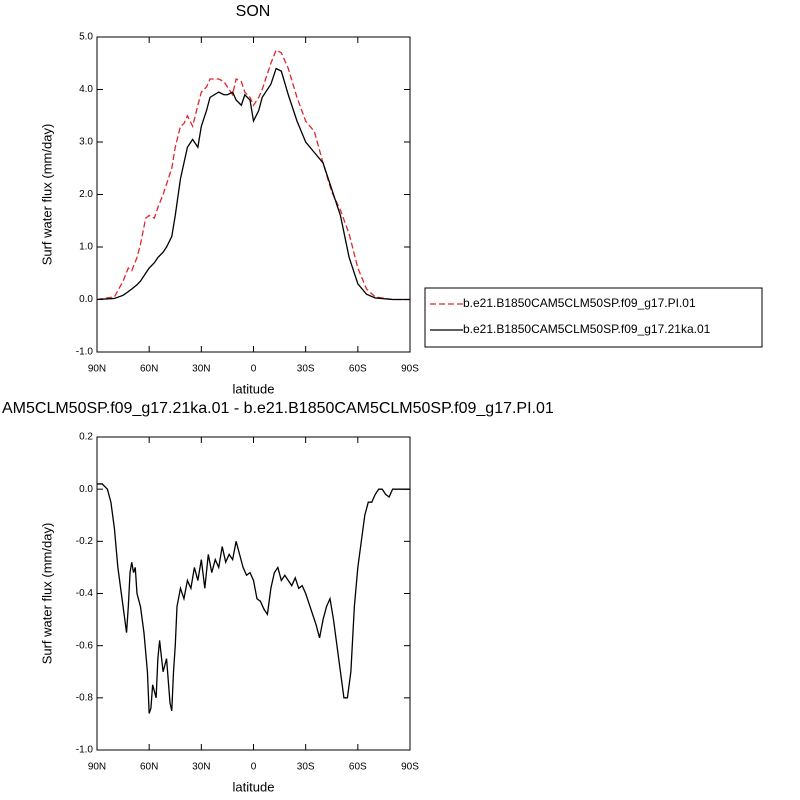  What do you see at coordinates (86, 89) in the screenshot?
I see `y-tick-label: 4.0` at bounding box center [86, 89].